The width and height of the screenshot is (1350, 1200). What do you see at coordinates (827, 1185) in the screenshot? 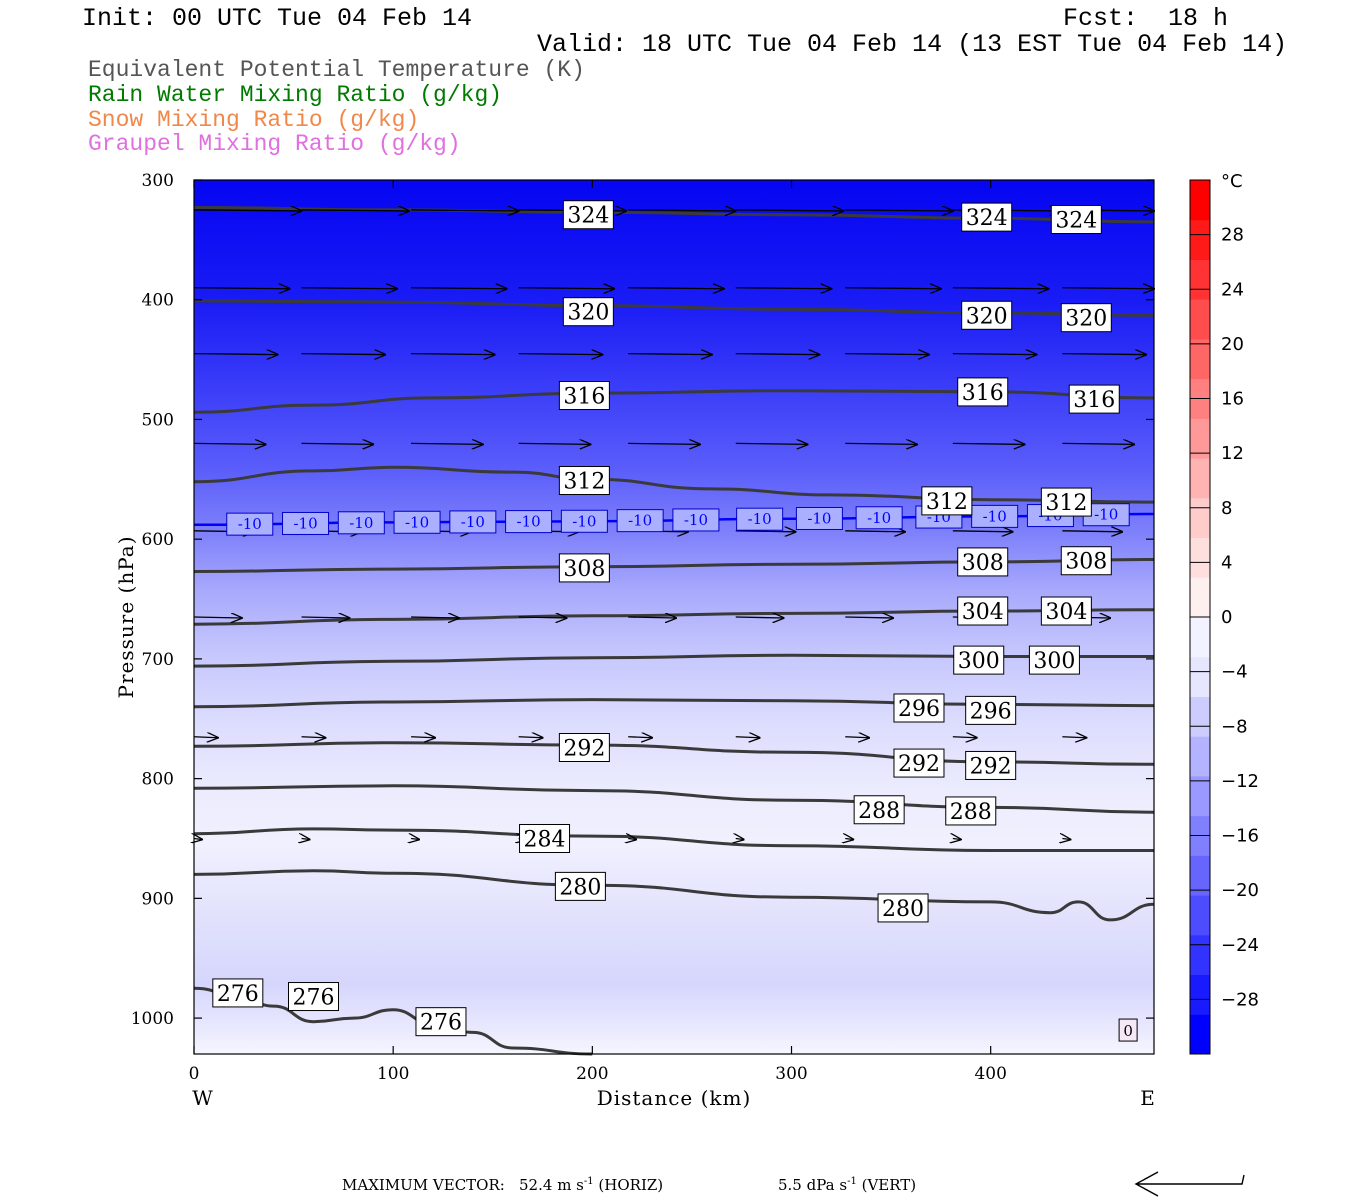
I see `vert-unit: dPa s` at bounding box center [827, 1185].